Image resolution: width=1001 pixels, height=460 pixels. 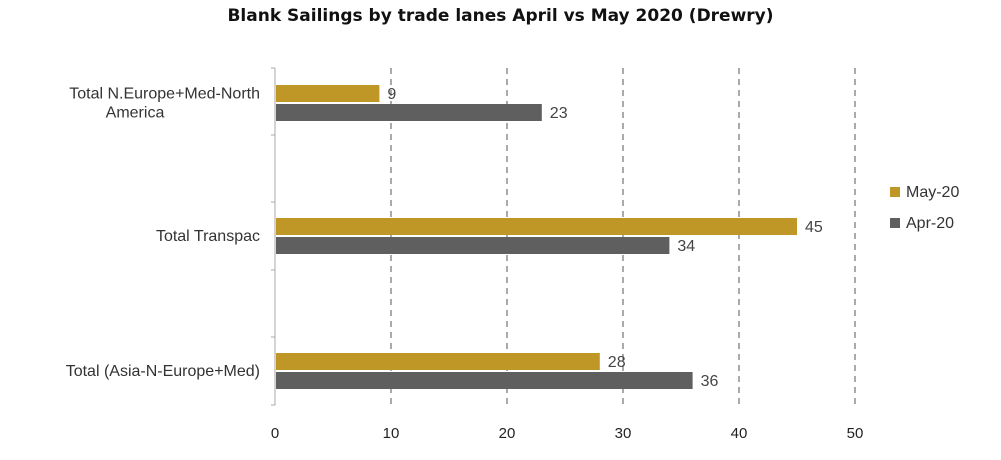 What do you see at coordinates (930, 223) in the screenshot?
I see `legend-label-apr-20: Apr-20` at bounding box center [930, 223].